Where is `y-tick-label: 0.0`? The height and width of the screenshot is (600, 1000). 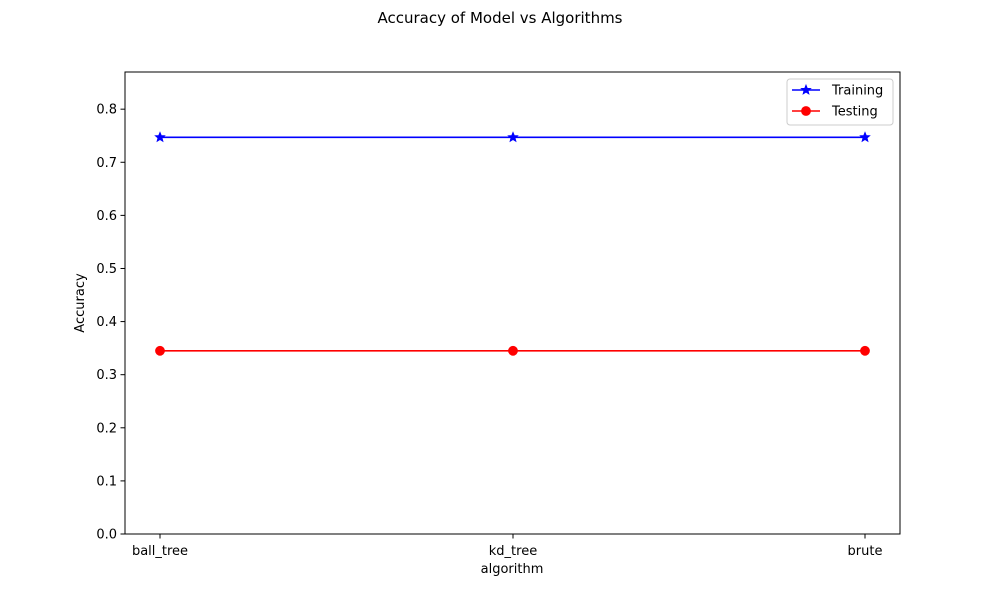 y-tick-label: 0.0 is located at coordinates (106, 535).